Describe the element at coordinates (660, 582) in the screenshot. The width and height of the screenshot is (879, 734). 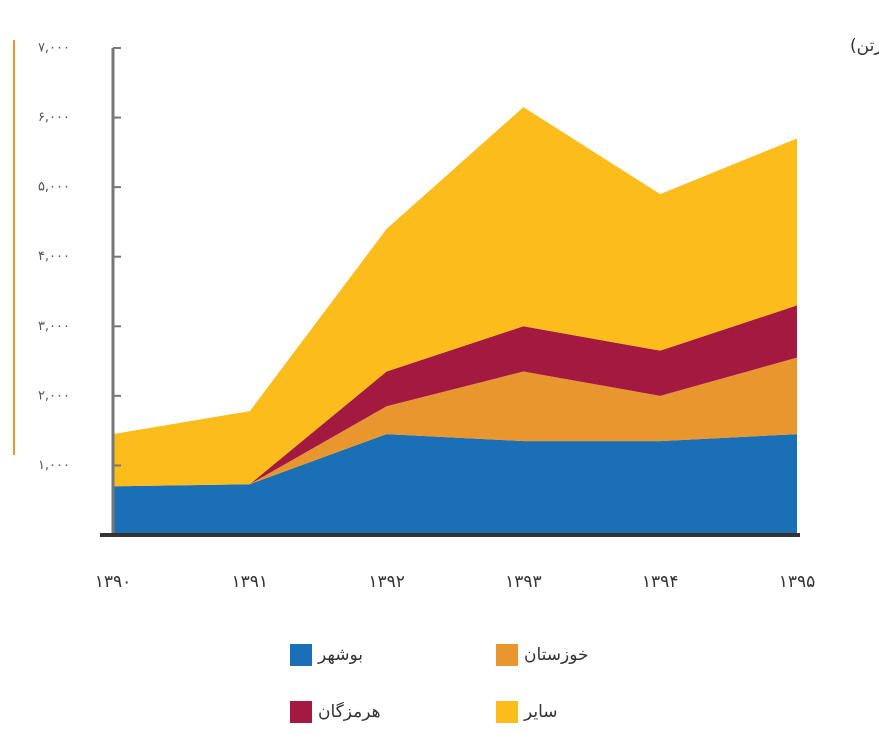
I see `x-tick-label: ۱۳۹۴` at that location.